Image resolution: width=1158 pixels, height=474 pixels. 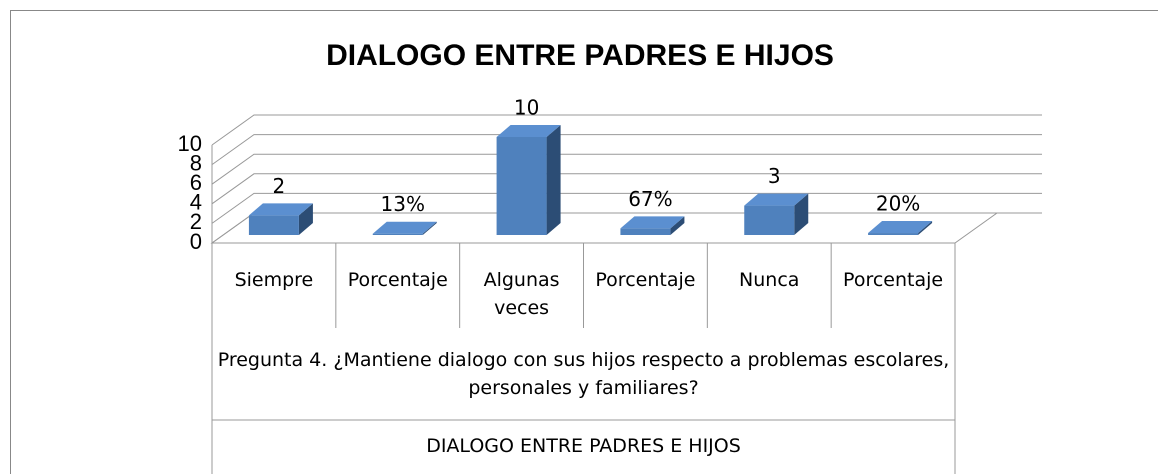 I want to click on y-tick-label: 8, so click(x=196, y=162).